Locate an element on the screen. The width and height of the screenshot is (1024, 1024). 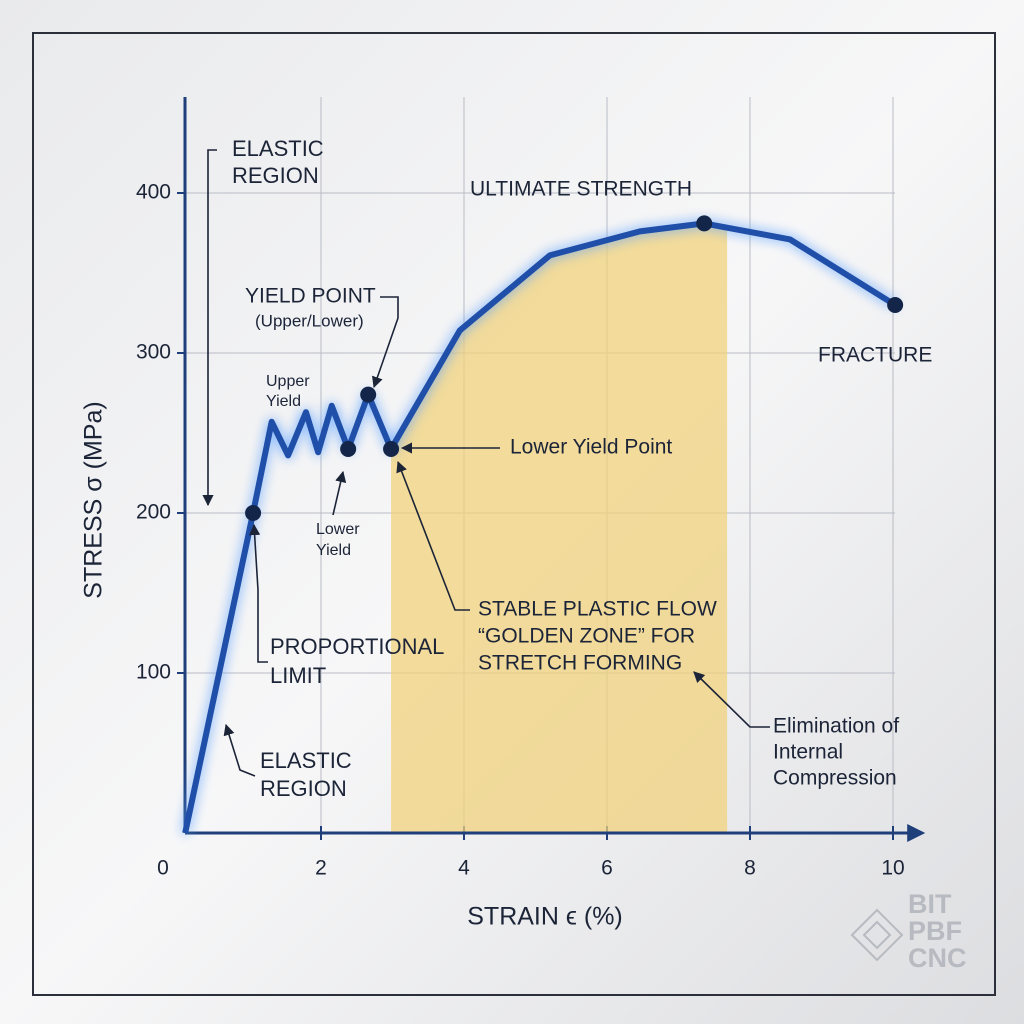
annotation: LIMIT is located at coordinates (298, 675).